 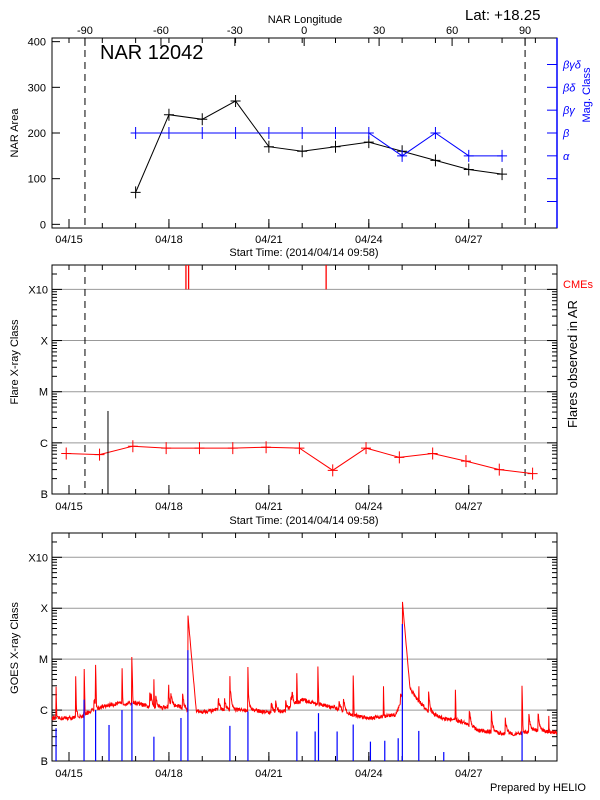 What do you see at coordinates (45, 609) in the screenshot?
I see `panel3-y-tick-label: X` at bounding box center [45, 609].